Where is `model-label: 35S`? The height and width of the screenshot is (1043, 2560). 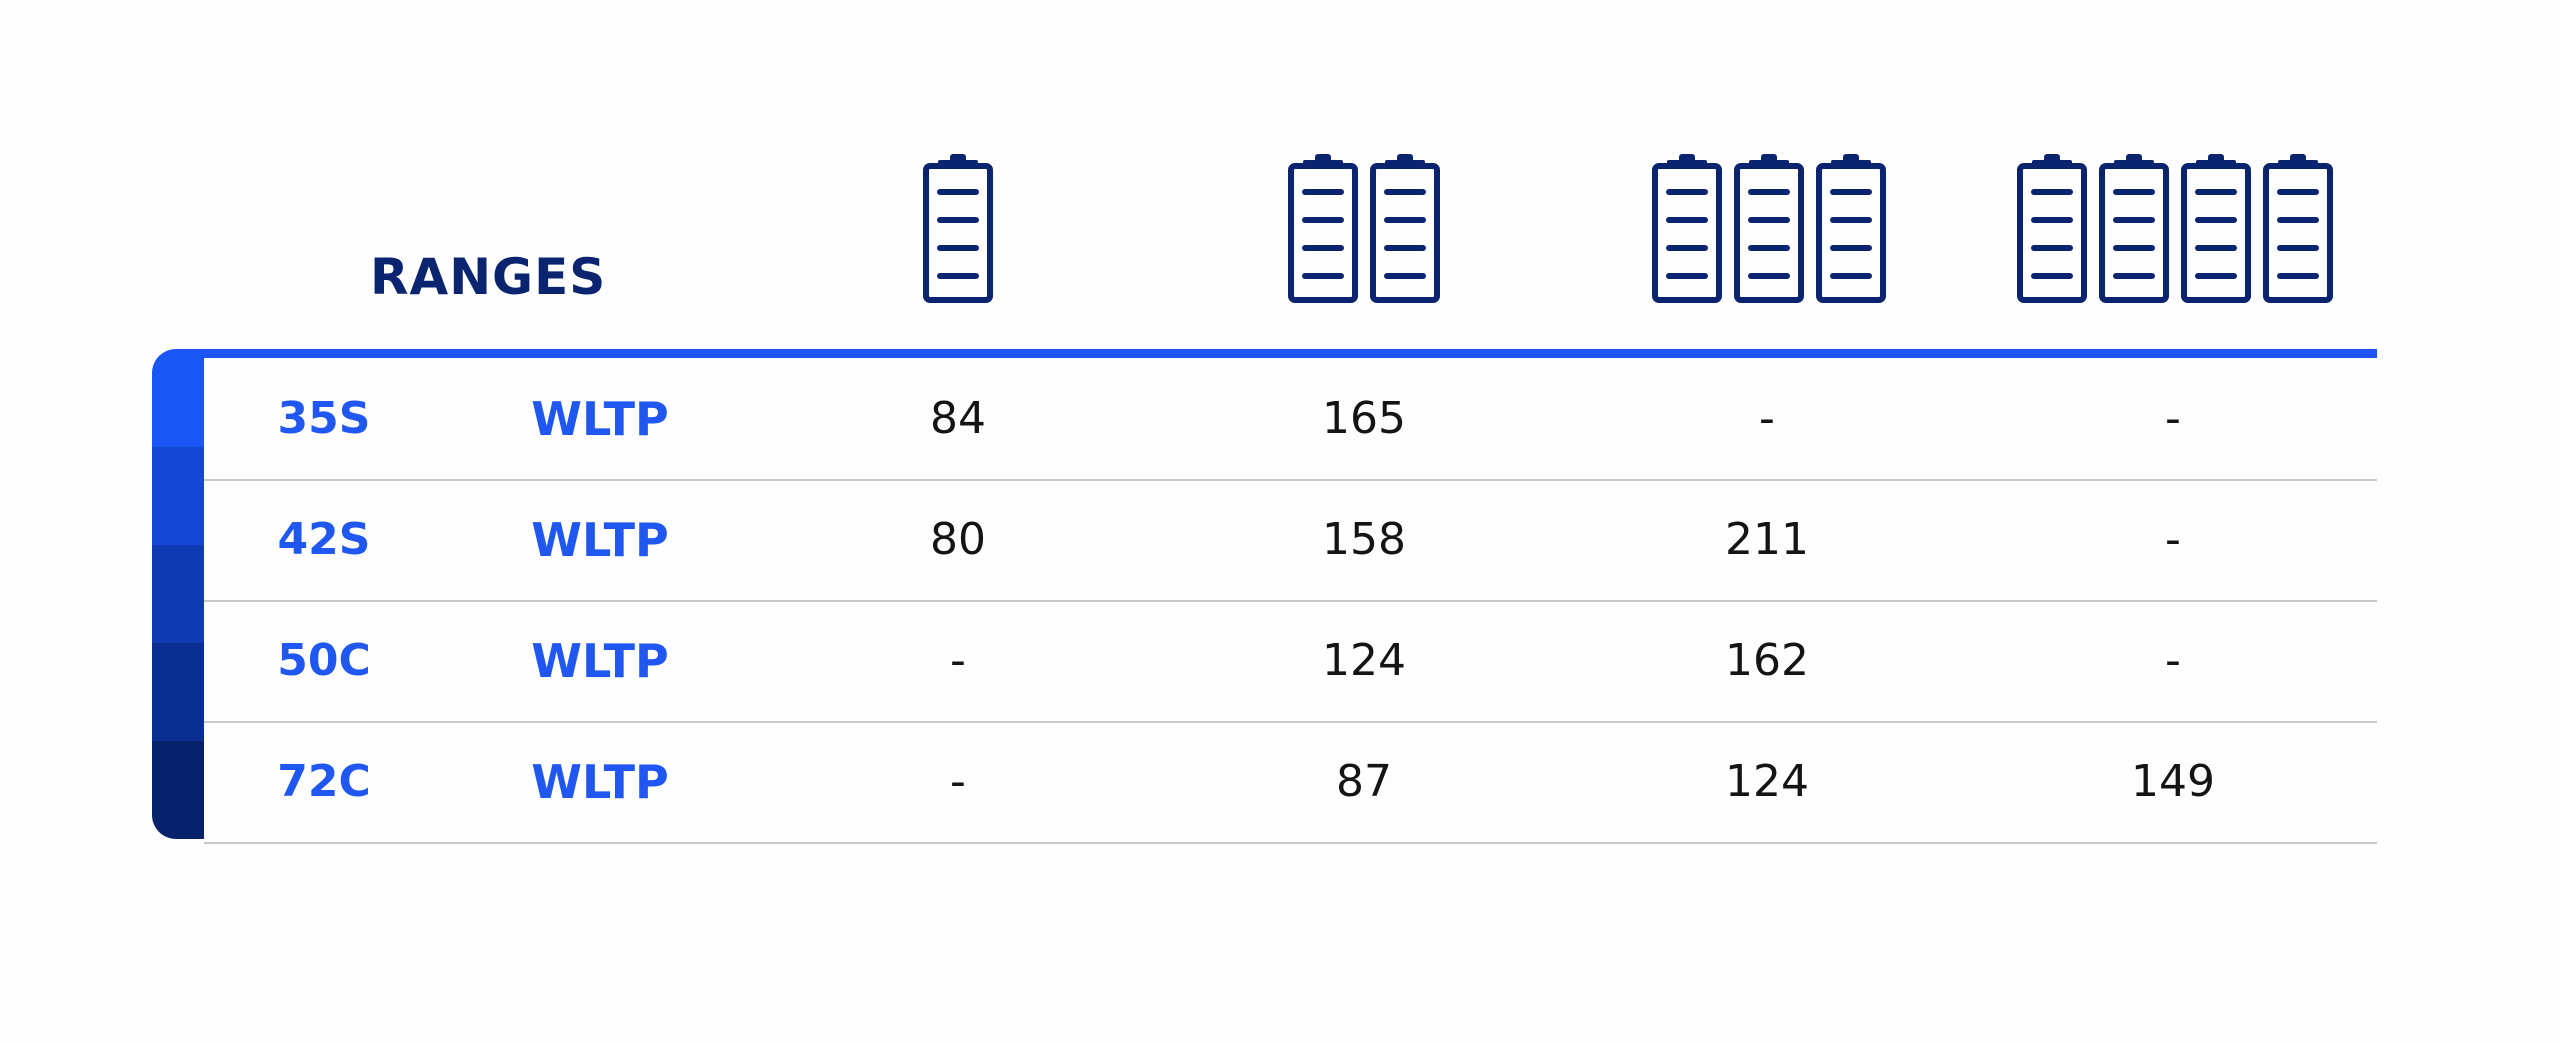 model-label: 35S is located at coordinates (324, 418).